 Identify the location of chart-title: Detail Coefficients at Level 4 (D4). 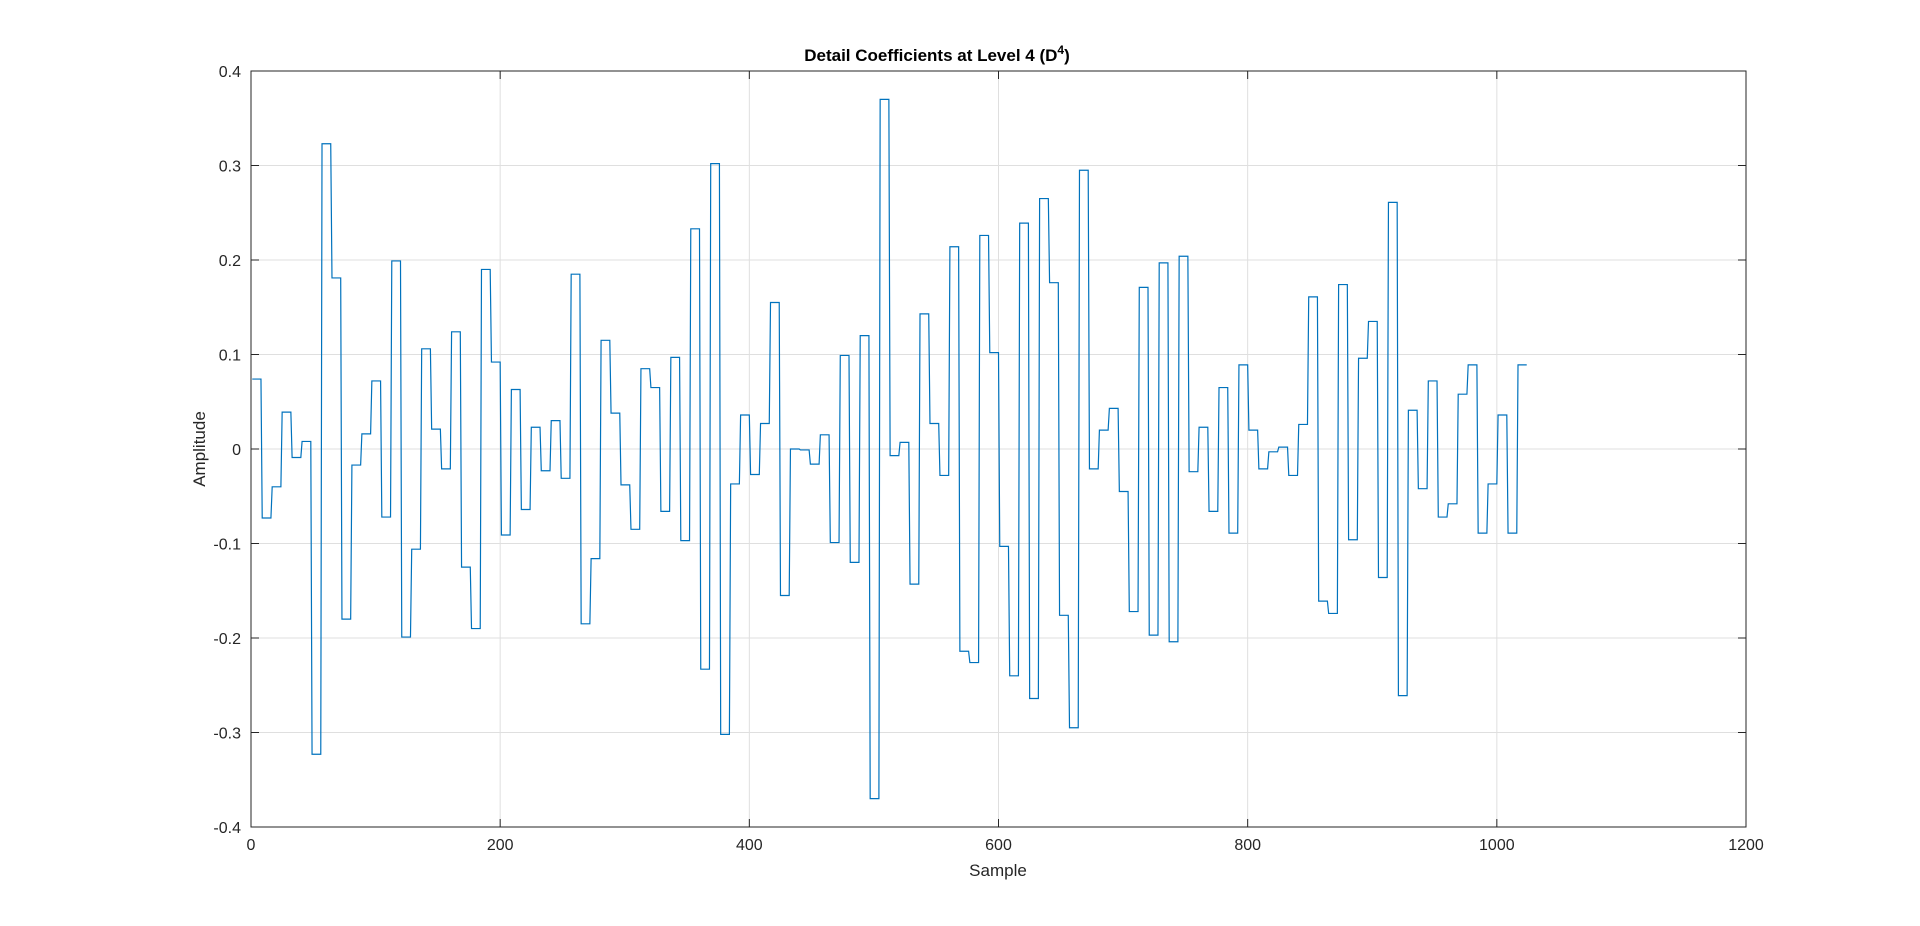
(937, 54).